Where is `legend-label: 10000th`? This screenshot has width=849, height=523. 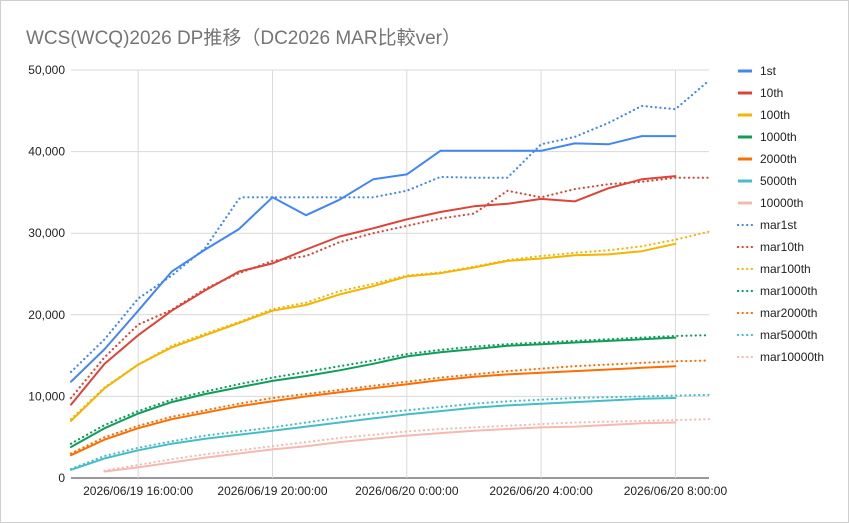
legend-label: 10000th is located at coordinates (781, 203).